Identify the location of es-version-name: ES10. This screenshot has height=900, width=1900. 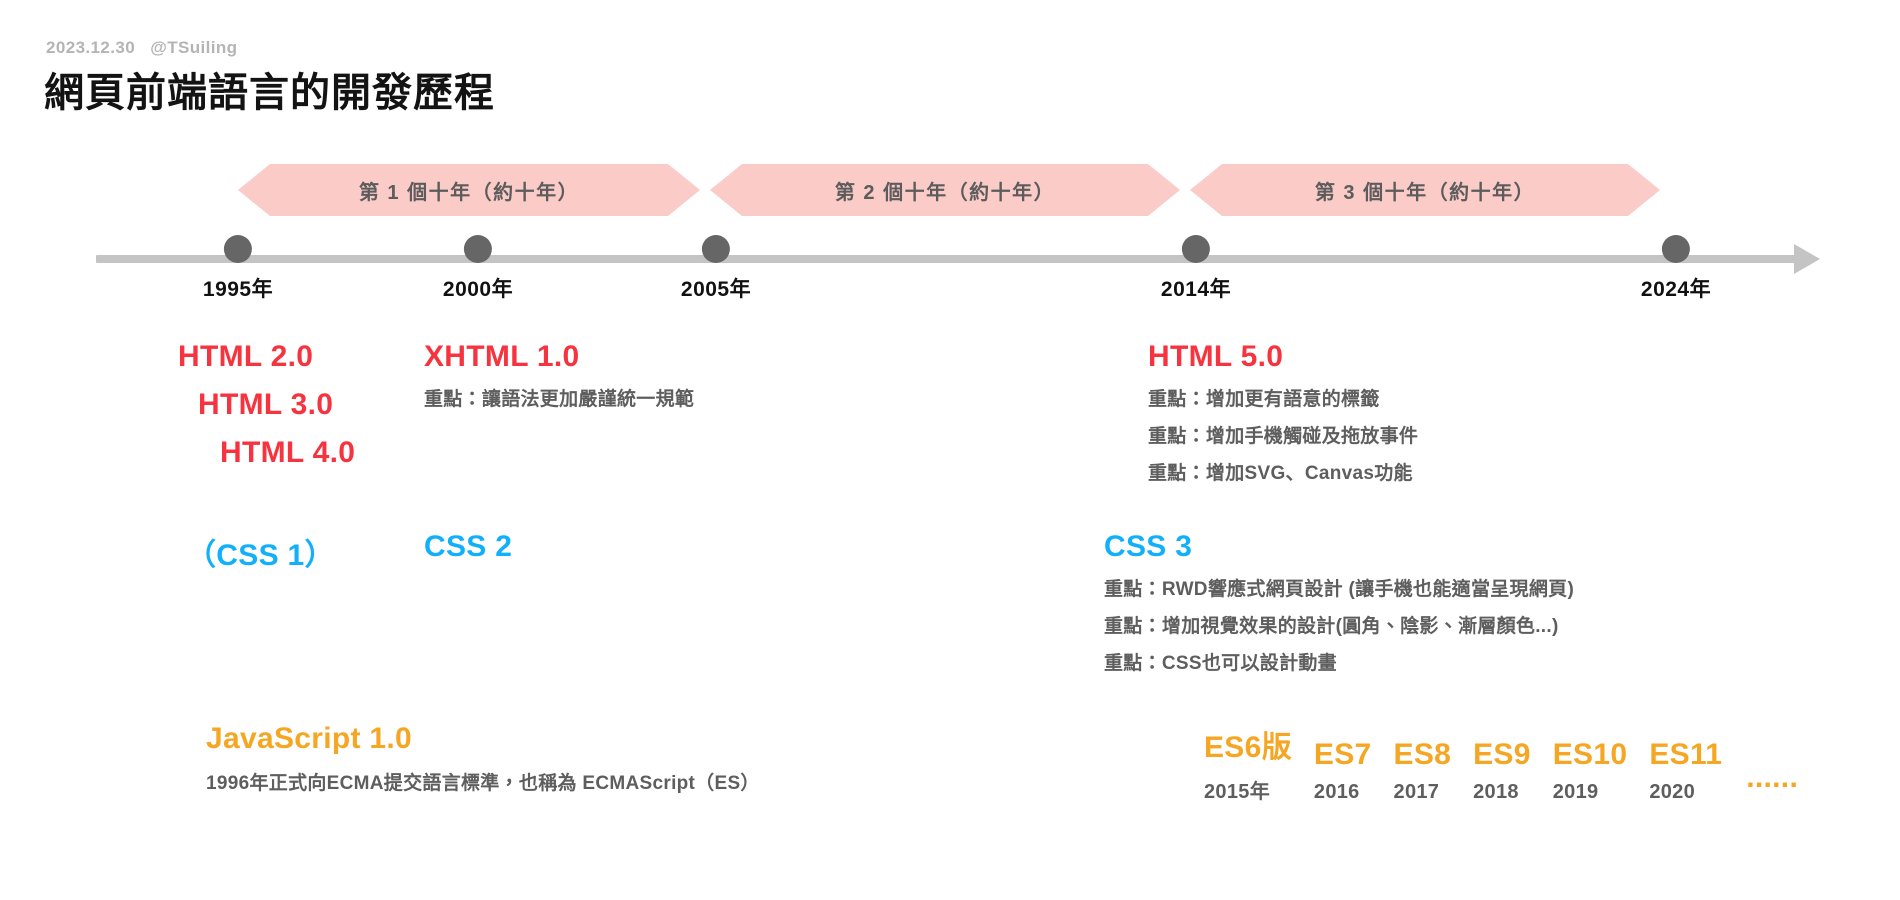
(1590, 754).